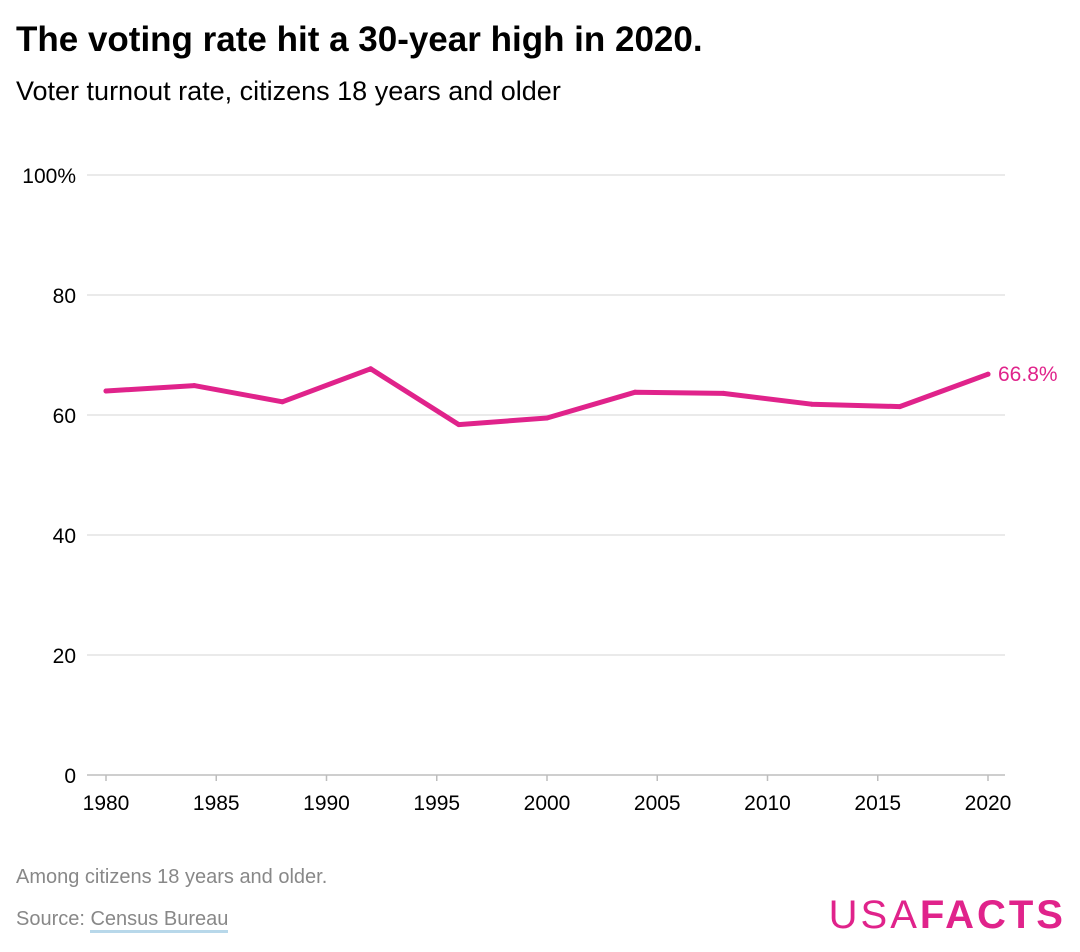  I want to click on y-tick-label: 40, so click(64, 536).